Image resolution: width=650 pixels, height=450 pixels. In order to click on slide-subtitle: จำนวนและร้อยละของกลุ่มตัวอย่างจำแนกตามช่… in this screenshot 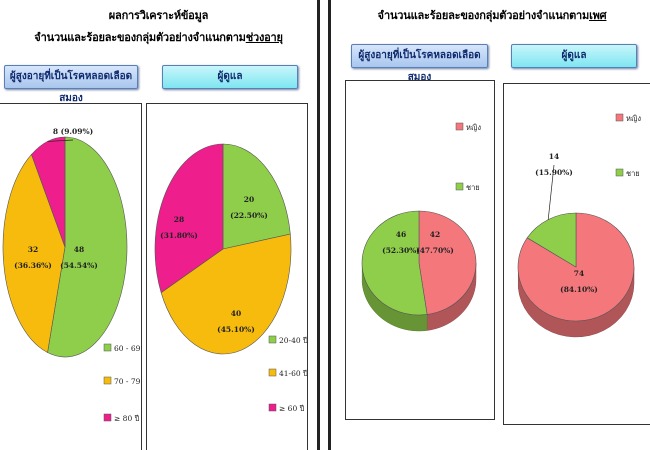, I will do `click(158, 37)`.